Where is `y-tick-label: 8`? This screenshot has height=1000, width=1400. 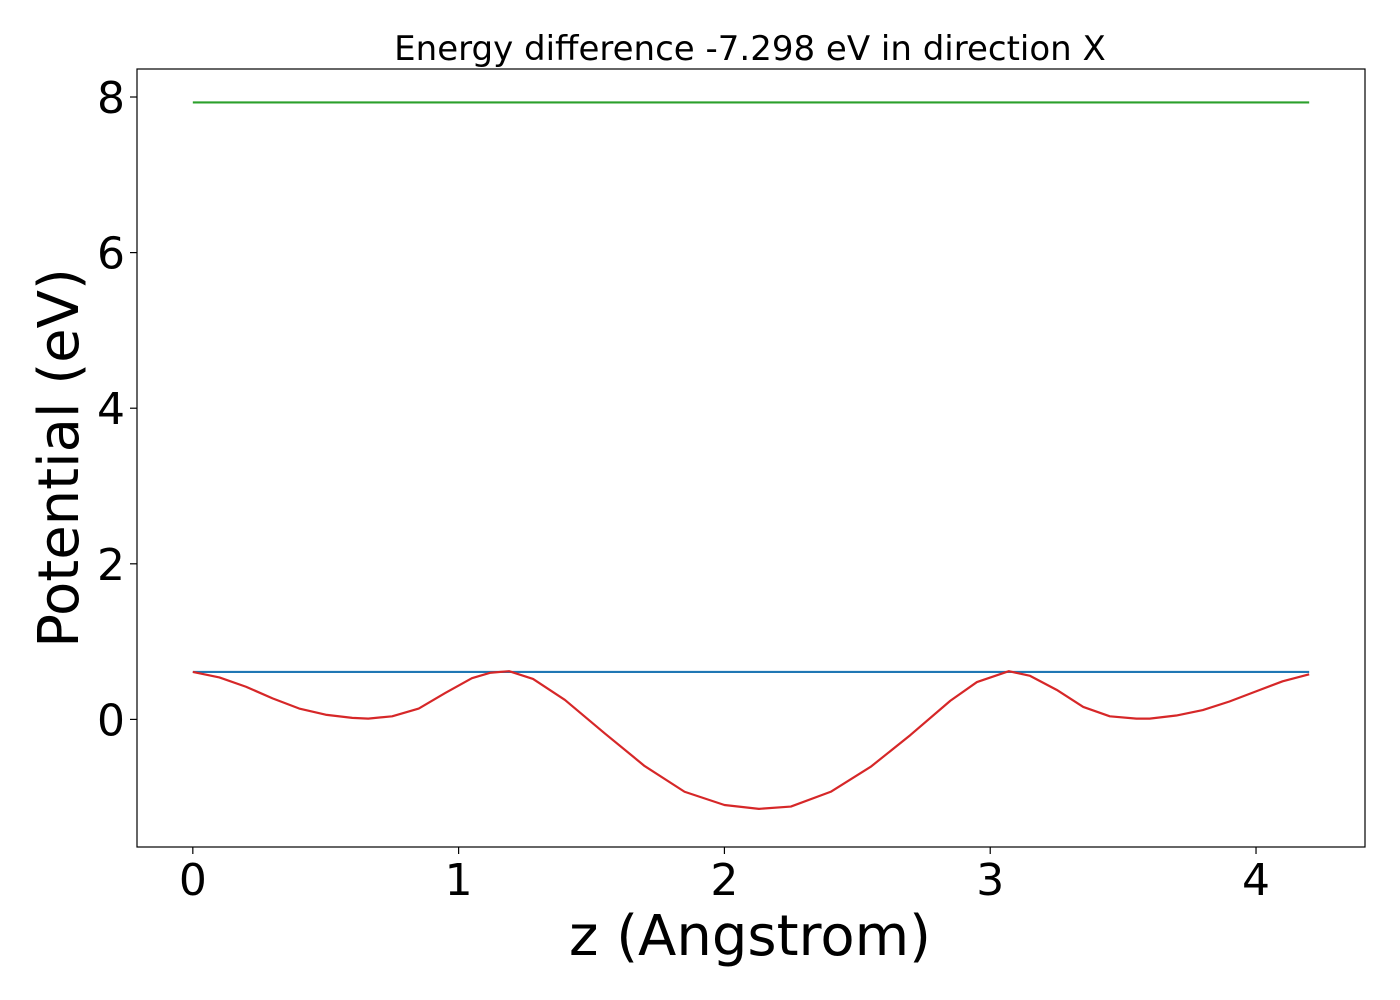
y-tick-label: 8 is located at coordinates (111, 98).